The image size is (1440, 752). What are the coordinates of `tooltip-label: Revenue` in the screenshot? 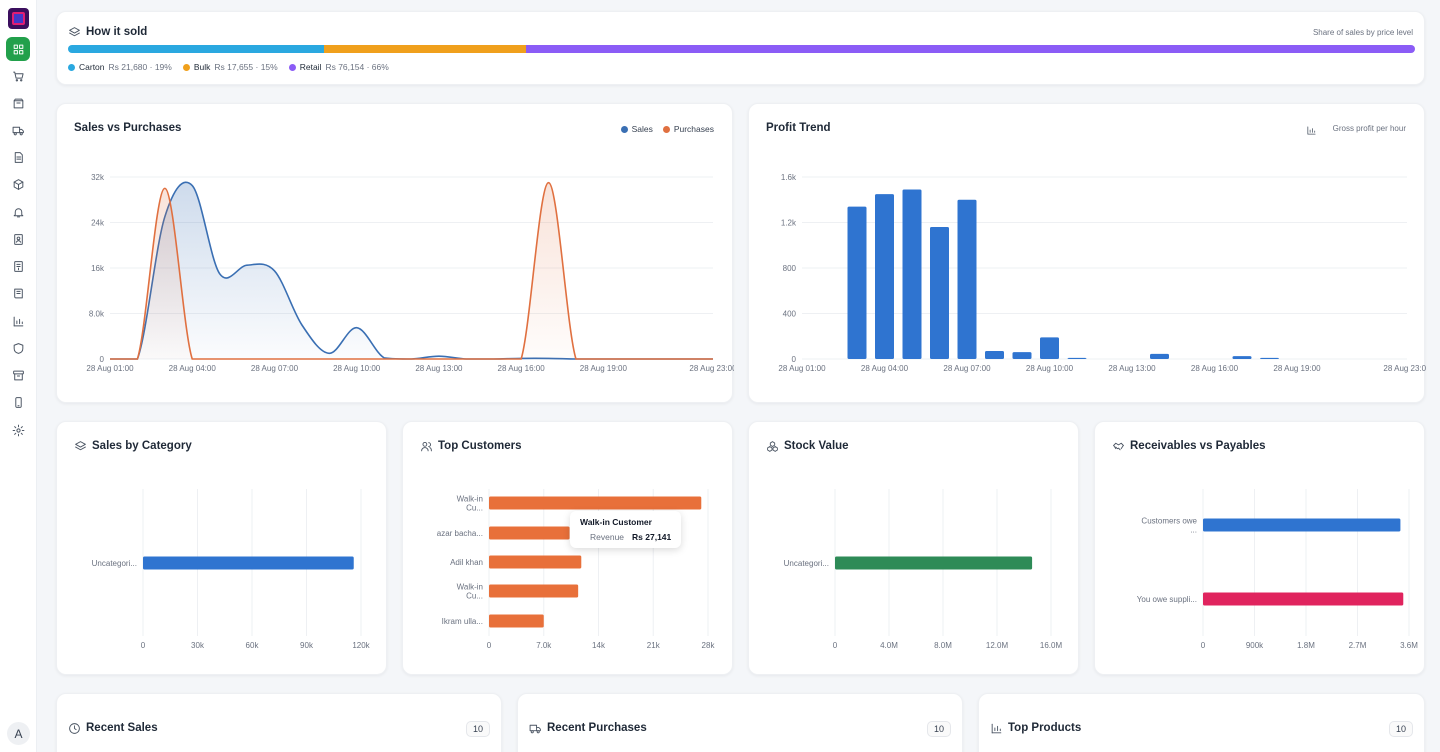 It's located at (607, 537).